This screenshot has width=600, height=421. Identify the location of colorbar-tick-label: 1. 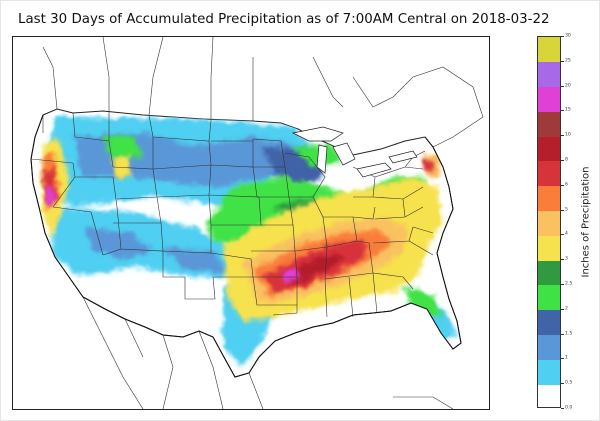
(566, 358).